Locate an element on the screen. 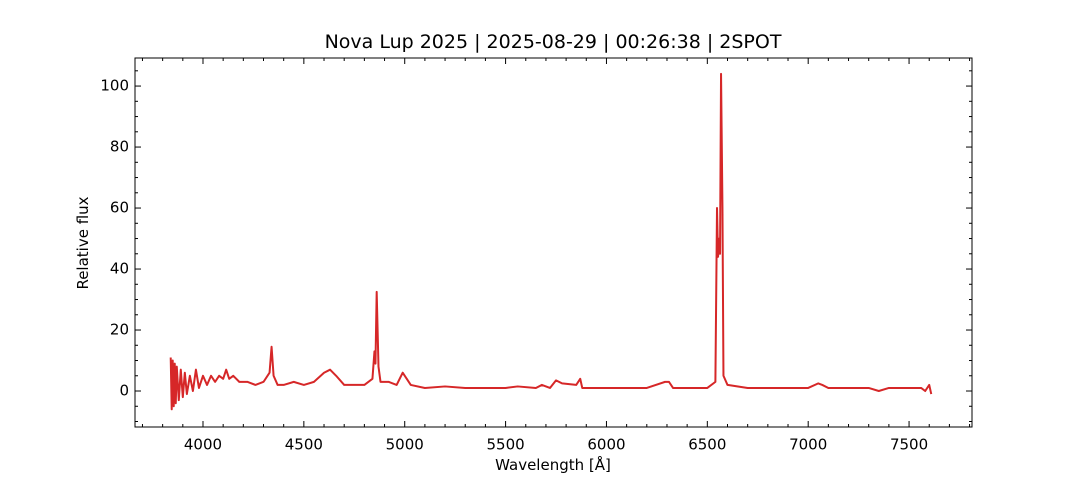  x-tick-label: 6500 is located at coordinates (707, 445).